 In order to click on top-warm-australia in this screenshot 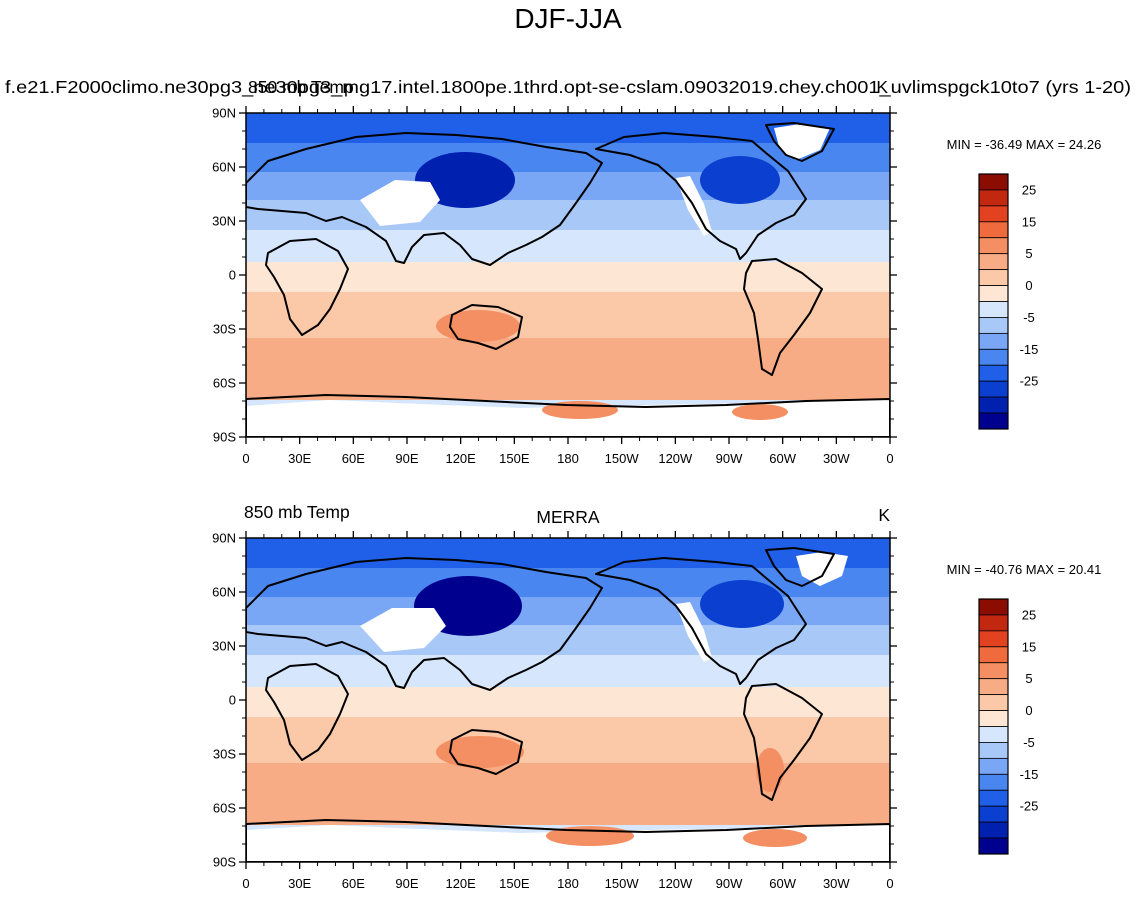, I will do `click(478, 326)`.